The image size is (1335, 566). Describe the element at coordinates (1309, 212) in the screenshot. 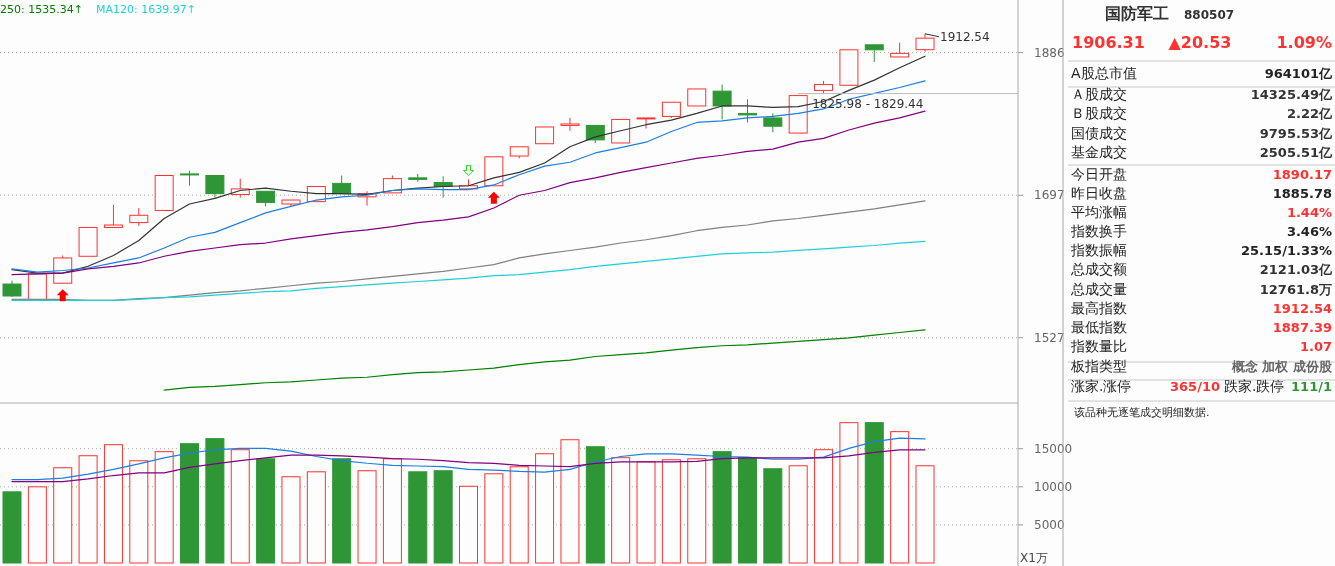

I see `text: 1.44%` at that location.